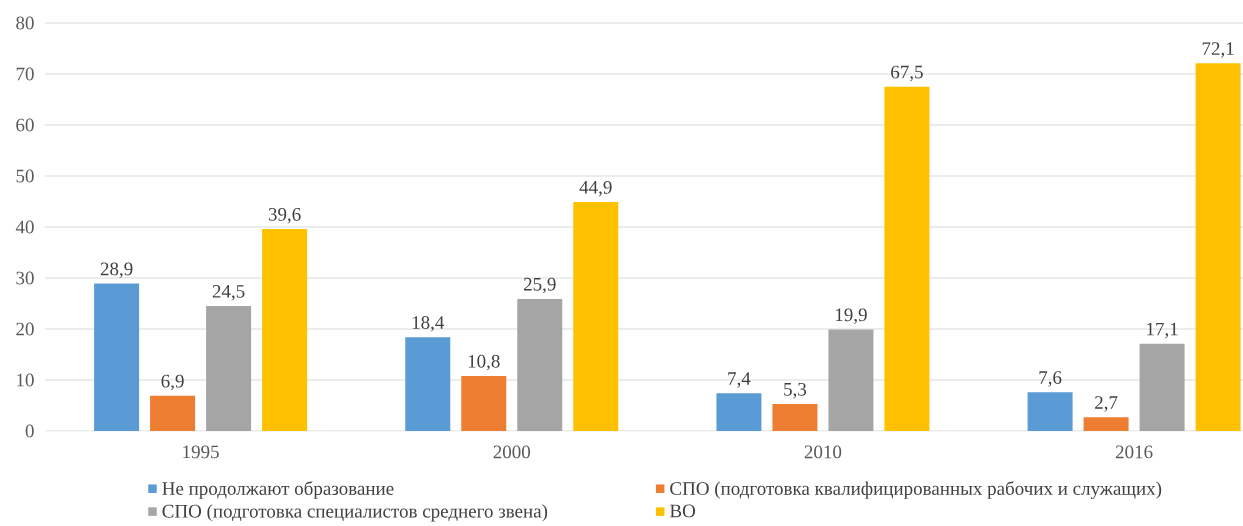 The width and height of the screenshot is (1243, 526). I want to click on data-label: 28,9, so click(116, 270).